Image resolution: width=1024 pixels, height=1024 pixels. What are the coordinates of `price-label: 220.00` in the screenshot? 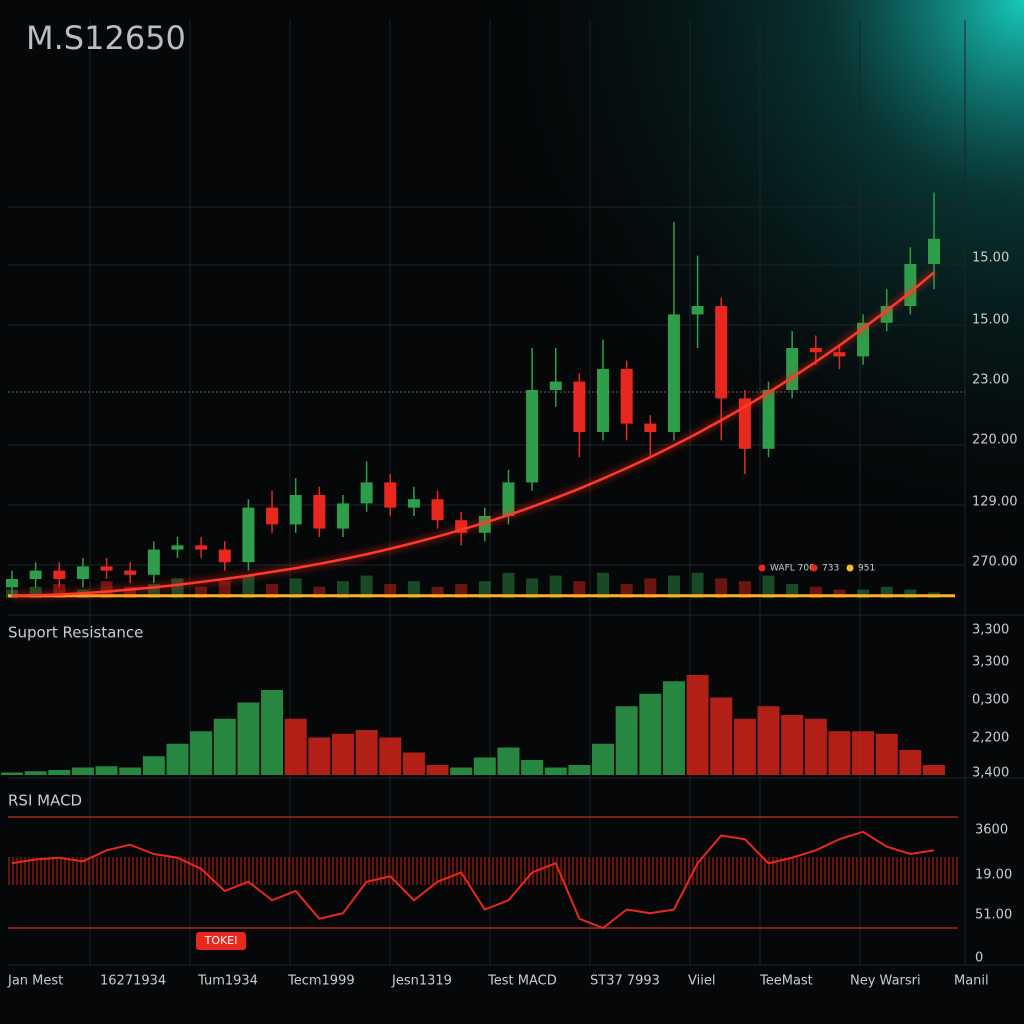 It's located at (995, 440).